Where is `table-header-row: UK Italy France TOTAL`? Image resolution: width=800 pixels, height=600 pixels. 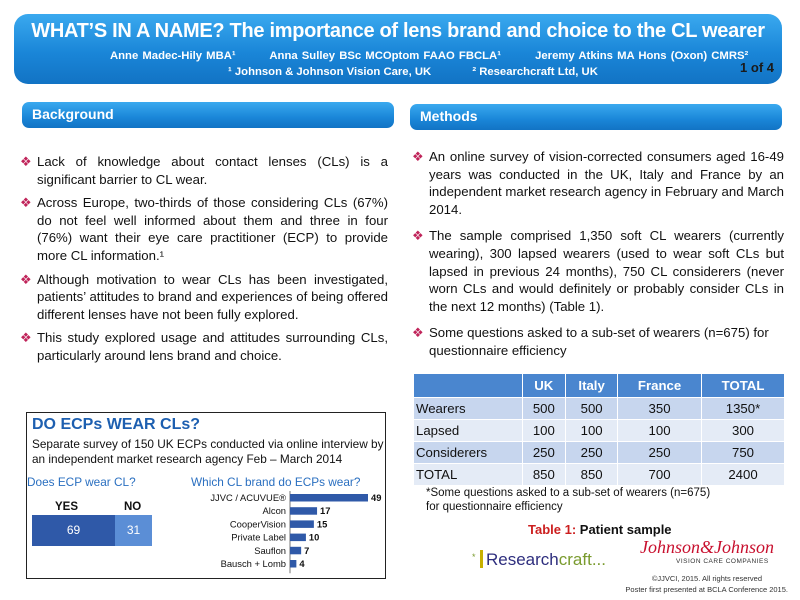 table-header-row: UK Italy France TOTAL is located at coordinates (599, 385).